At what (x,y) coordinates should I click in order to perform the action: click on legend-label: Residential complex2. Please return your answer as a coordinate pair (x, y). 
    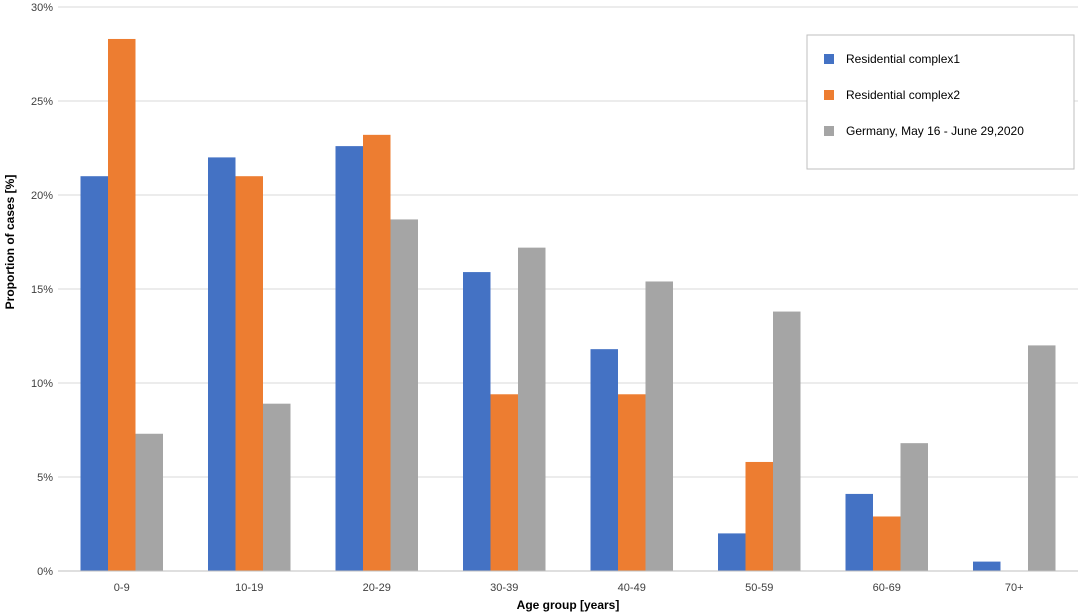
    Looking at the image, I should click on (903, 95).